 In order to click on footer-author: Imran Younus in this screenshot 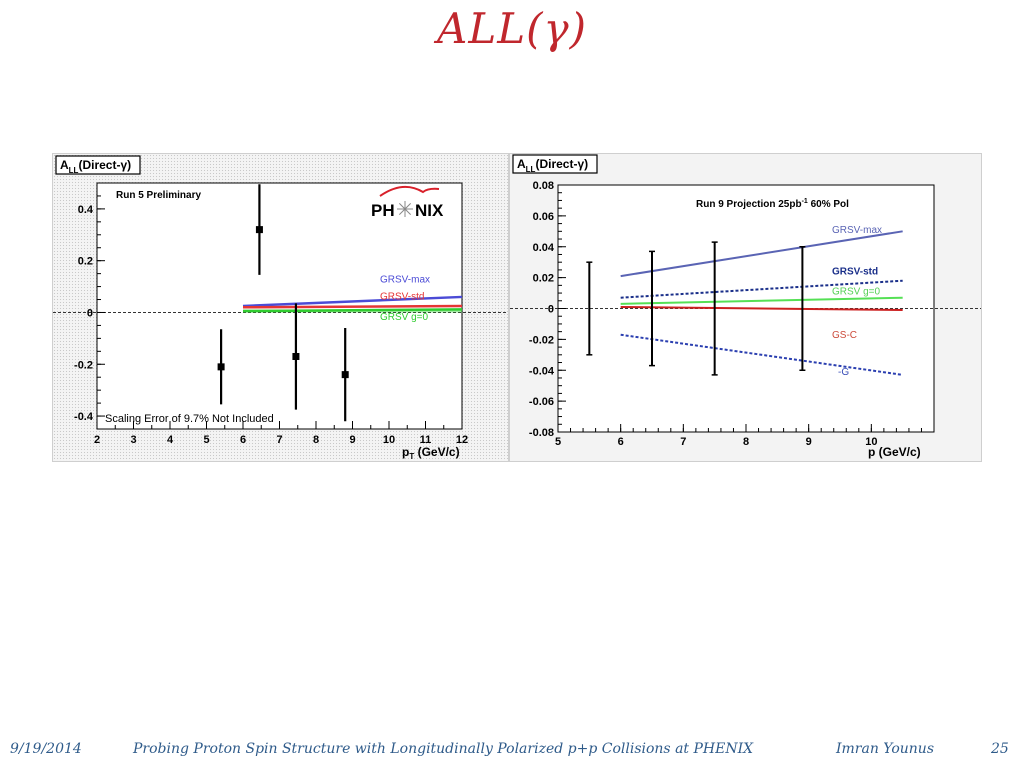, I will do `click(885, 749)`.